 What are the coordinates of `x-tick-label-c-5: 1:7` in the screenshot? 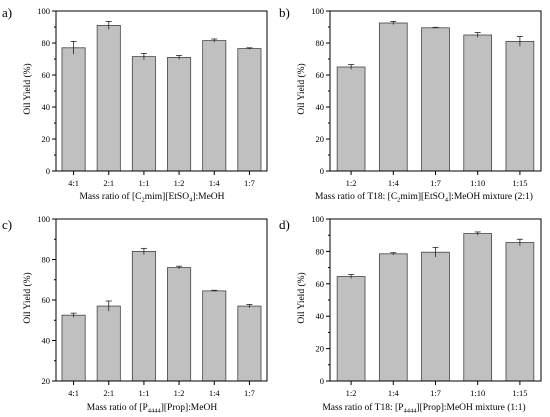 It's located at (249, 393).